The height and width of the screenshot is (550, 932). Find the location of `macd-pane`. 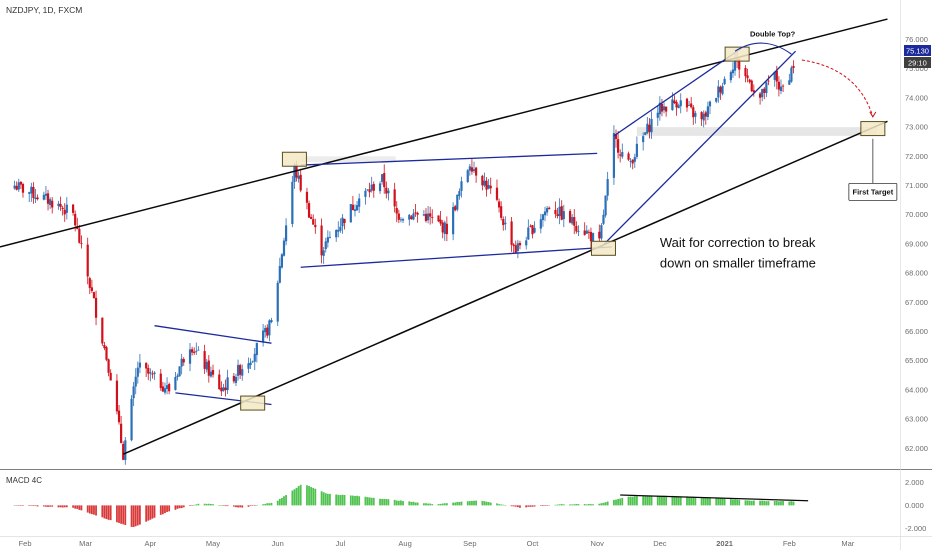

macd-pane is located at coordinates (411, 505).